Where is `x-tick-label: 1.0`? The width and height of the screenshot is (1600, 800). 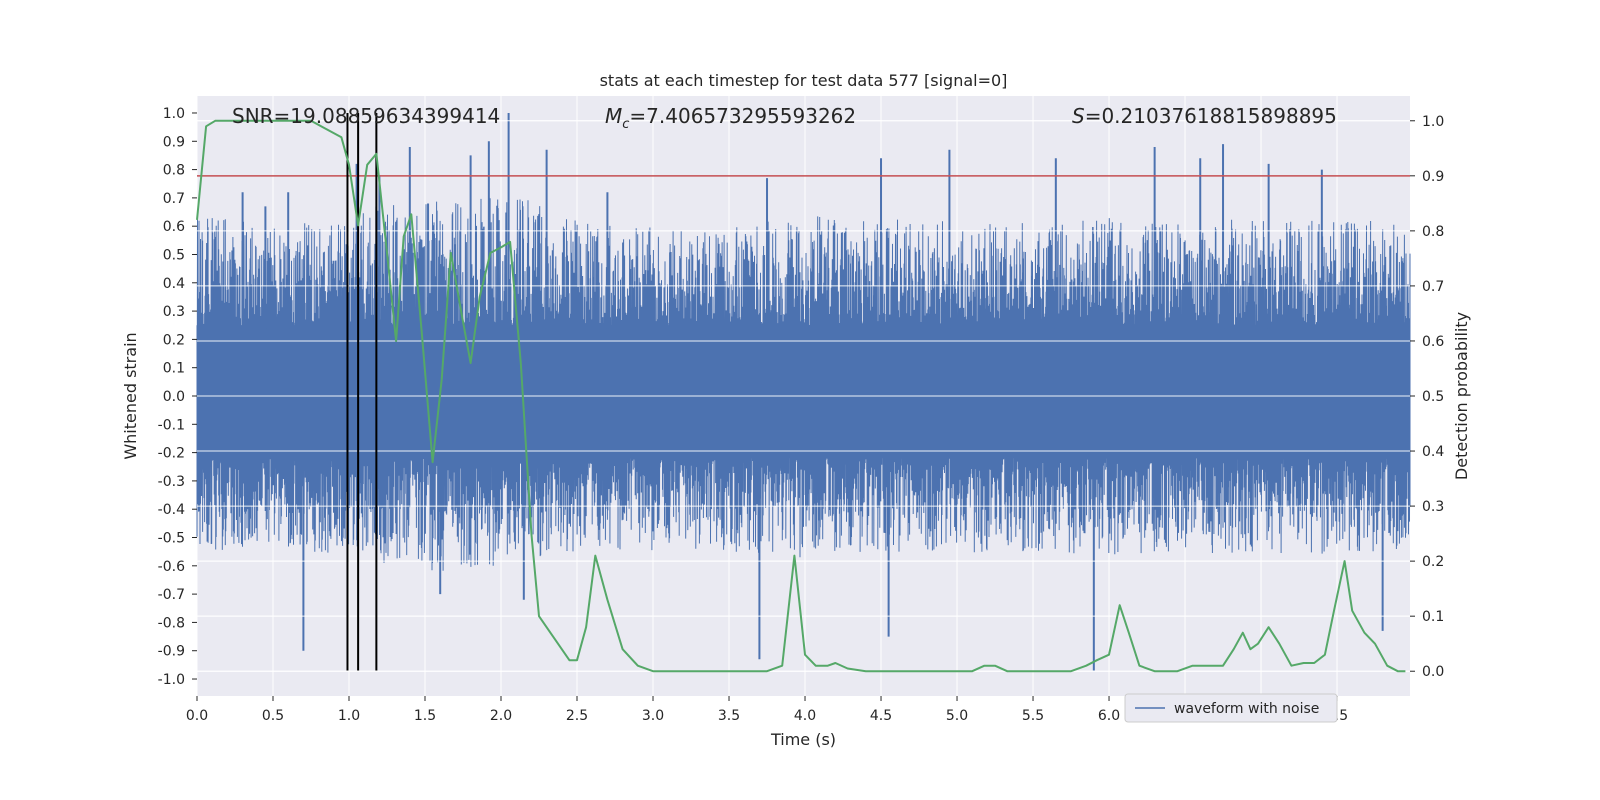
x-tick-label: 1.0 is located at coordinates (349, 716).